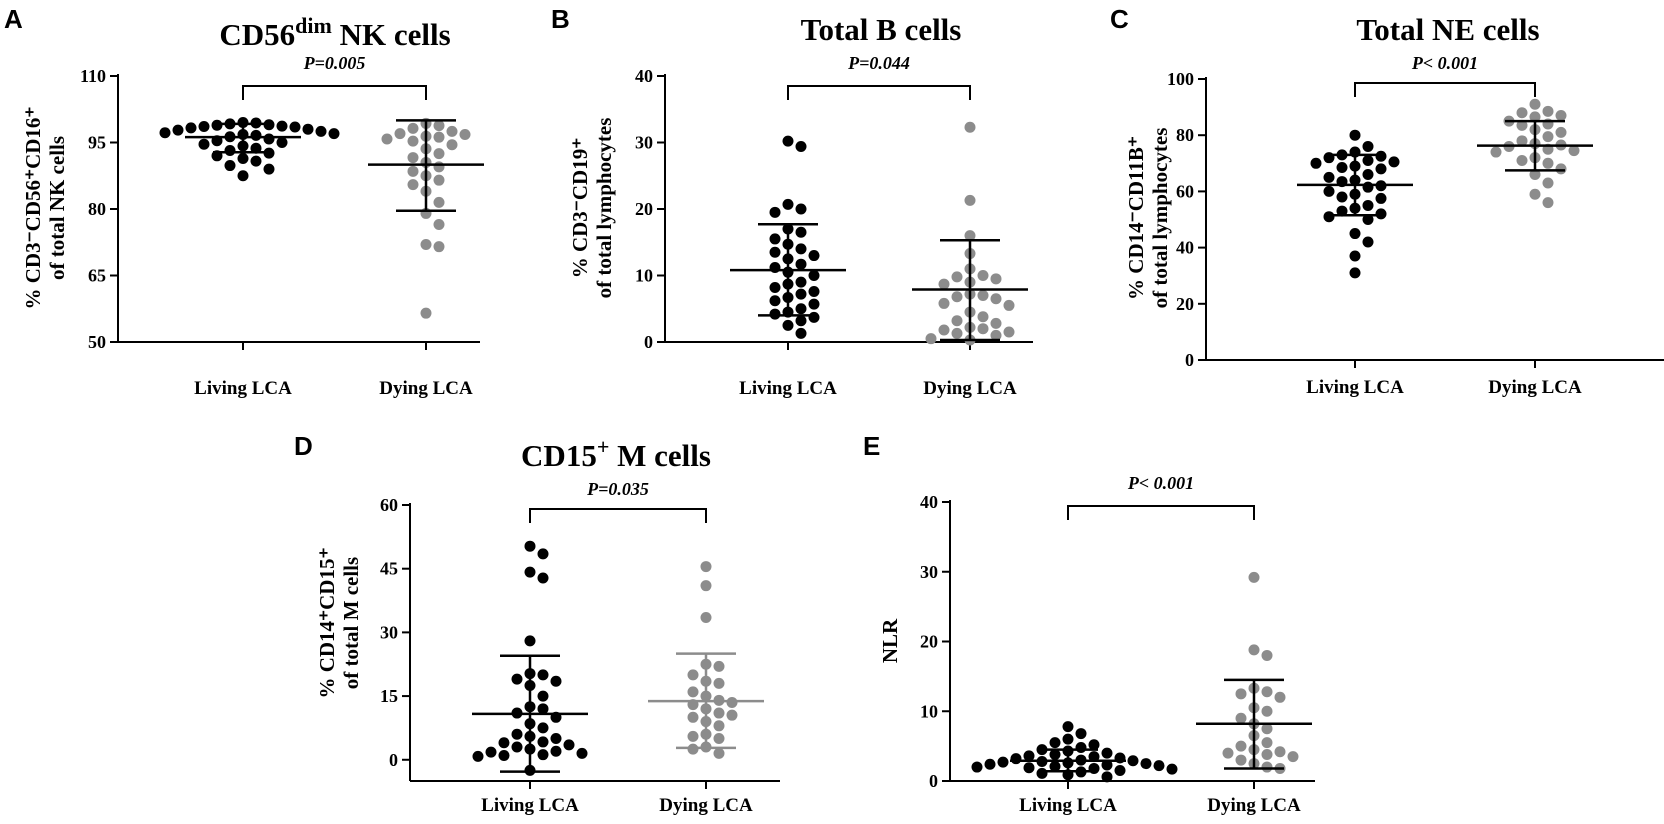 This screenshot has height=824, width=1664. What do you see at coordinates (604, 208) in the screenshot?
I see `y-axis-label-line2: of total lymphocytes` at bounding box center [604, 208].